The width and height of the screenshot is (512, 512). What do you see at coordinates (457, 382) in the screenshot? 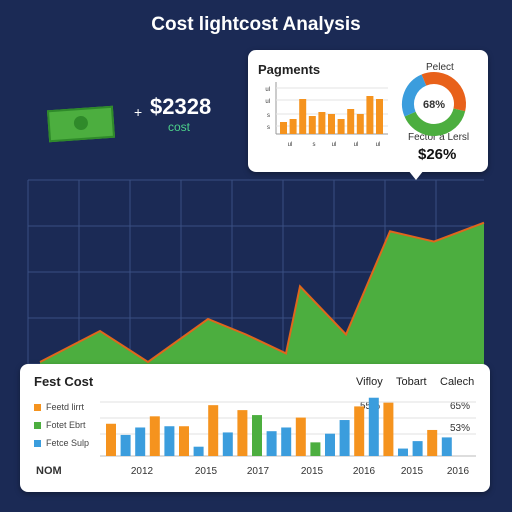
I see `column-header-3: Calech` at bounding box center [457, 382].